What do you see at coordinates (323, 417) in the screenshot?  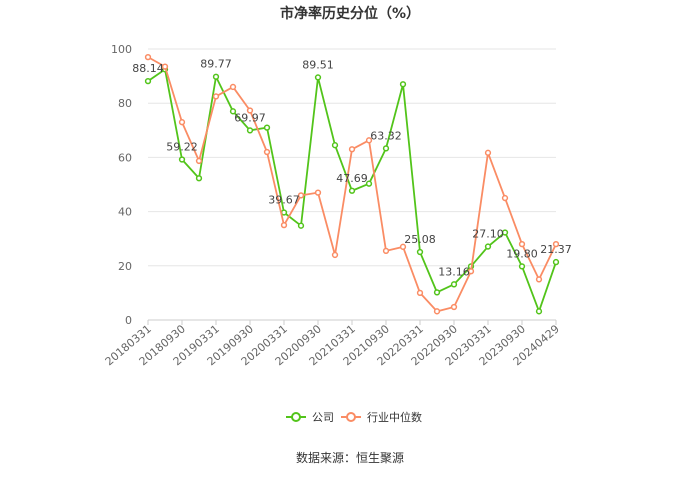 I see `legend-label: 公司` at bounding box center [323, 417].